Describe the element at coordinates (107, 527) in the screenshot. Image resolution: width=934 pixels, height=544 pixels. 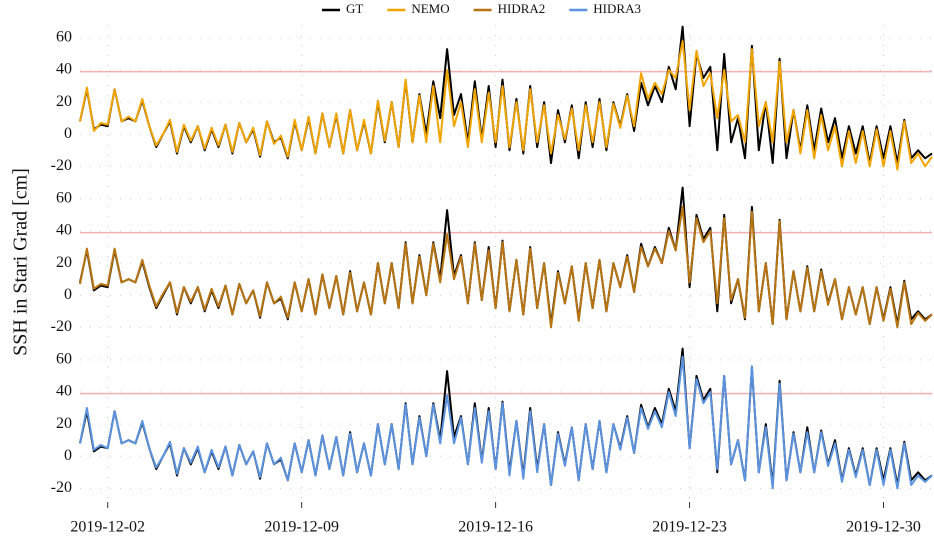
I see `x-tick-label: 2019-12-02` at that location.